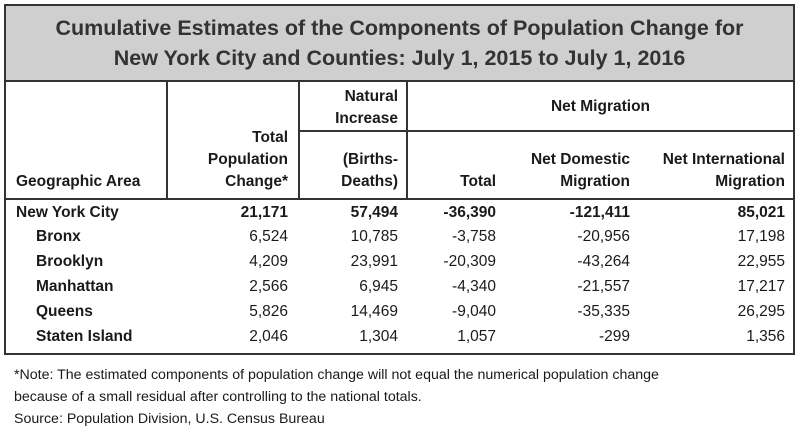  I want to click on cell-total-change: 4,209, so click(268, 261).